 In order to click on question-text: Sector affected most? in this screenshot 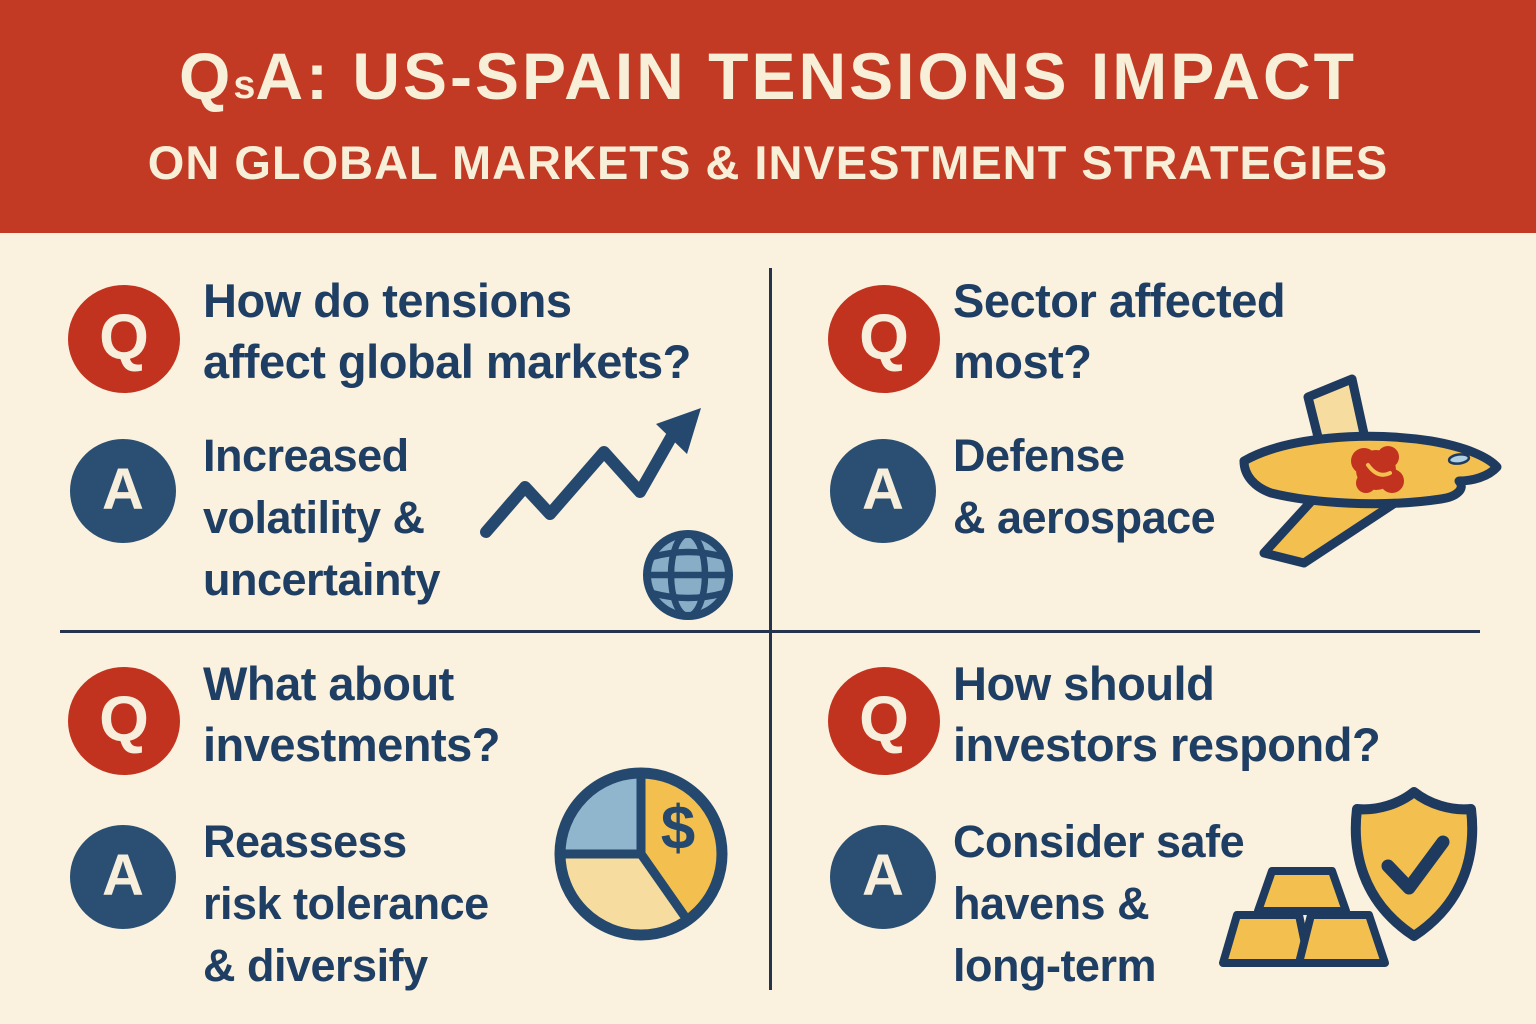, I will do `click(1119, 331)`.